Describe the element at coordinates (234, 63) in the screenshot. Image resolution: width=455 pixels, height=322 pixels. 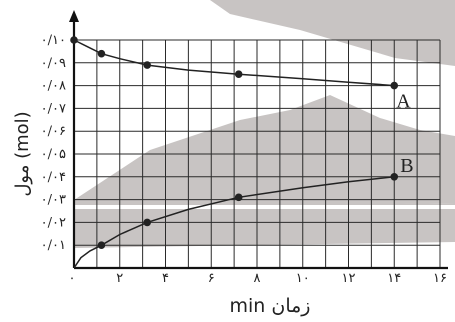
I see `series-line-a` at that location.